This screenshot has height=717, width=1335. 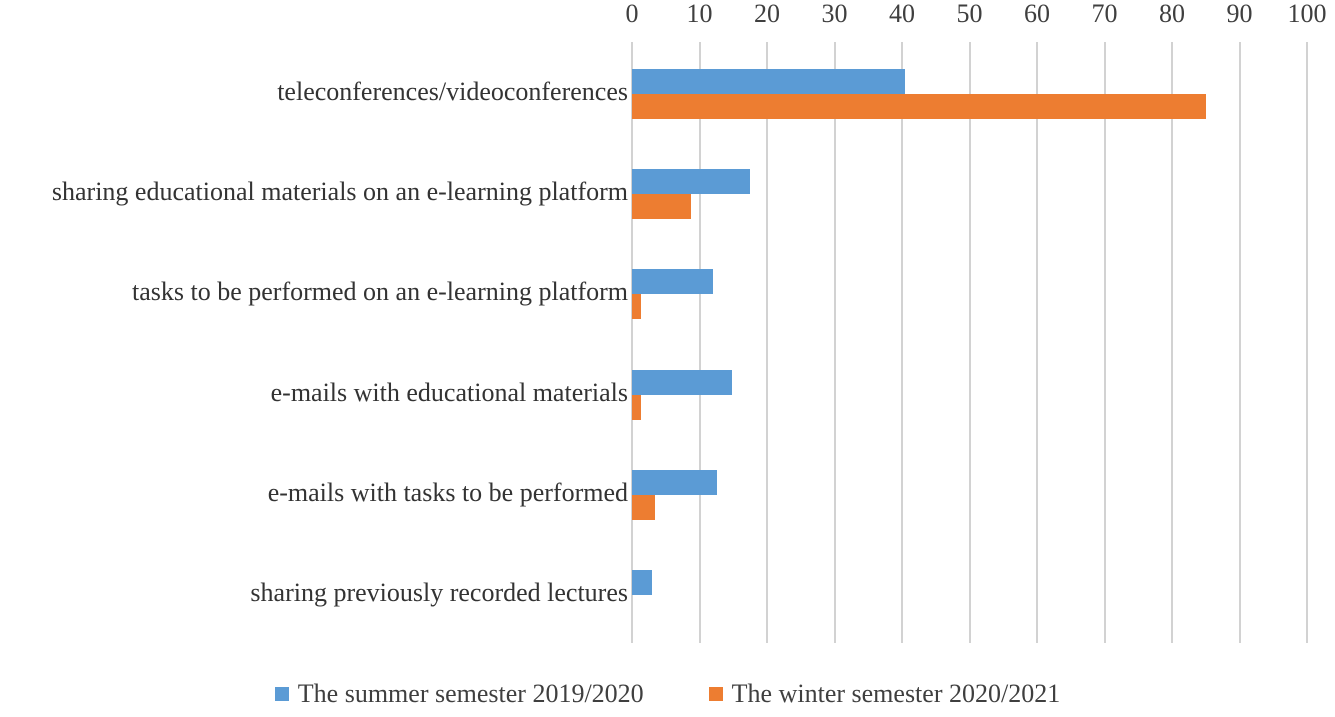 What do you see at coordinates (1239, 14) in the screenshot?
I see `x-axis-tick-label: 90` at bounding box center [1239, 14].